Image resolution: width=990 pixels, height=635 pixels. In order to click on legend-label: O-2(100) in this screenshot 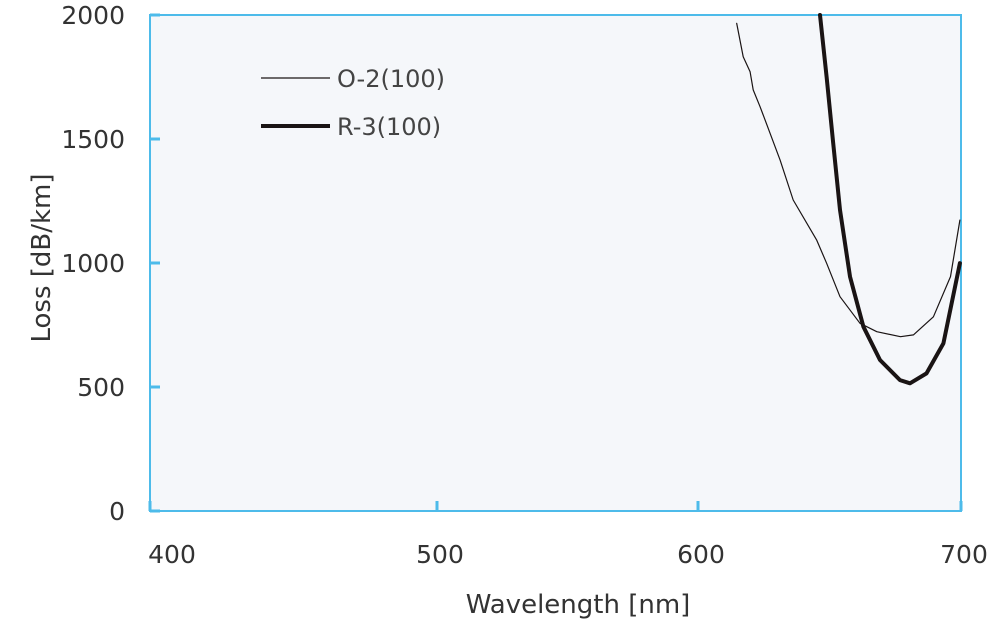, I will do `click(391, 79)`.